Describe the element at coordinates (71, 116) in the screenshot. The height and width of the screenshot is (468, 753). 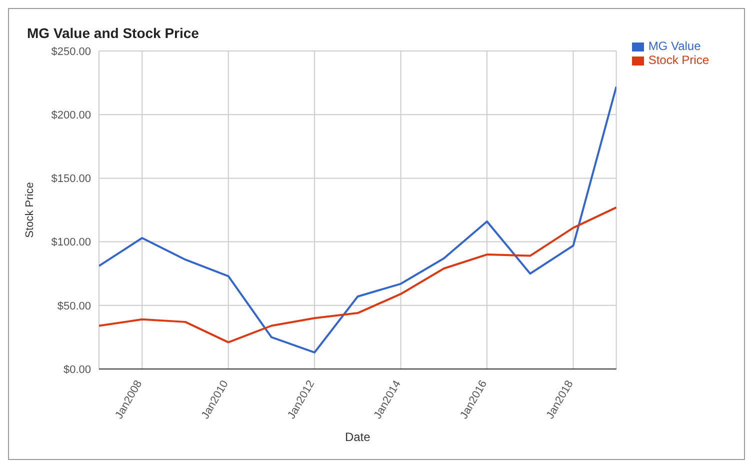
I see `y-tick-label: $200.00` at that location.